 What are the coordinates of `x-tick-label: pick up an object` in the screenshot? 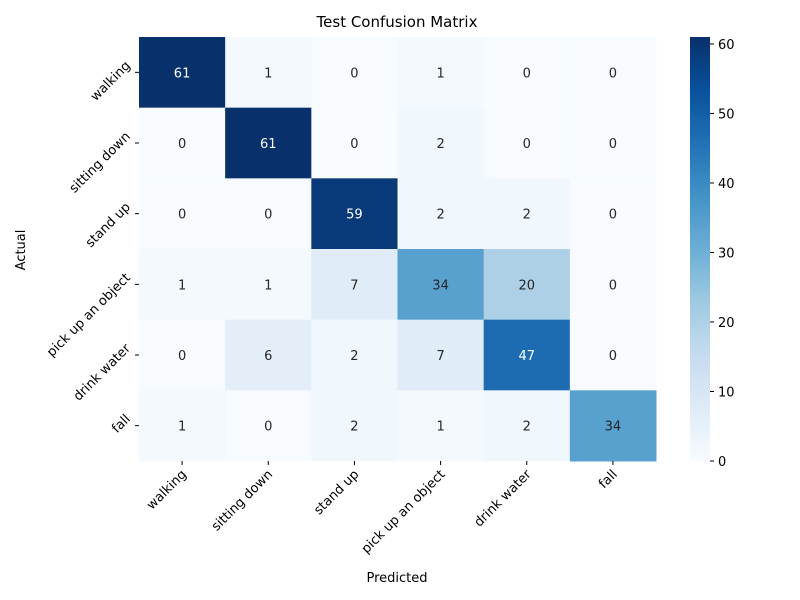 It's located at (404, 512).